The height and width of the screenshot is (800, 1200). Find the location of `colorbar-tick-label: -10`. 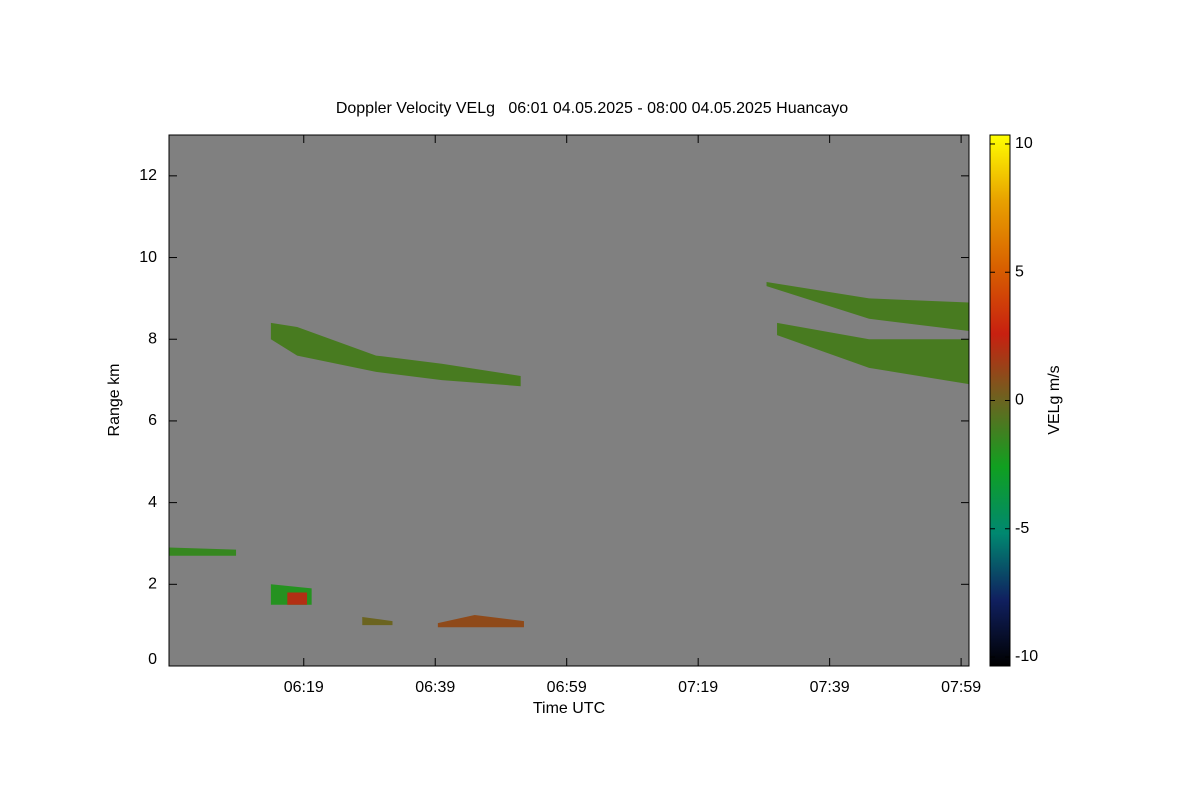

colorbar-tick-label: -10 is located at coordinates (1026, 656).